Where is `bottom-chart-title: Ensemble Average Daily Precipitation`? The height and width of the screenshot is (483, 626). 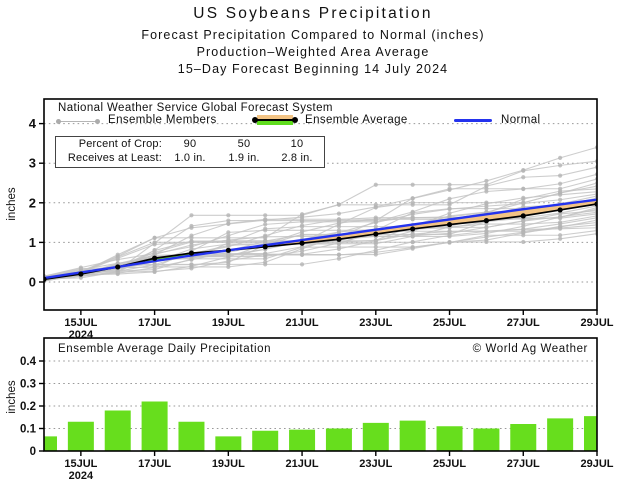 bottom-chart-title: Ensemble Average Daily Precipitation is located at coordinates (165, 349).